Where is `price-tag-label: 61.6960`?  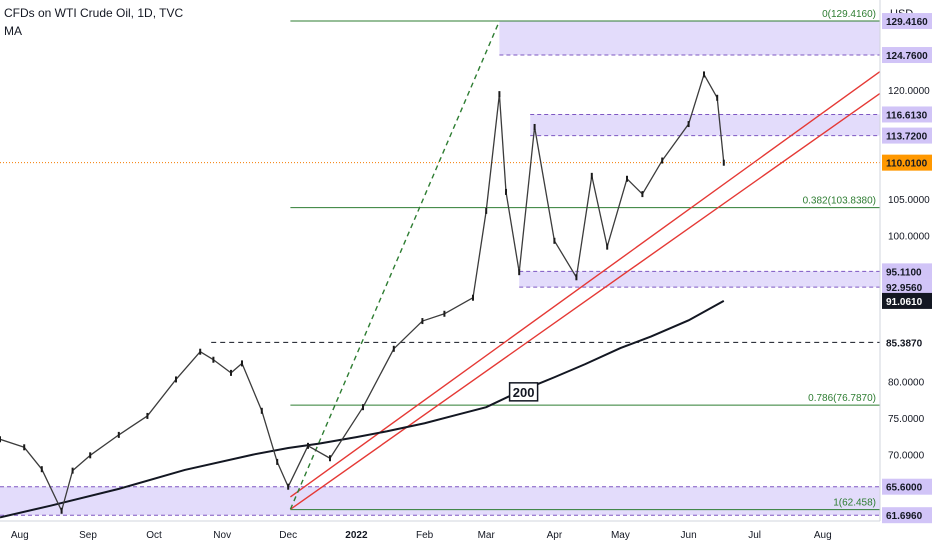
price-tag-label: 61.6960 is located at coordinates (904, 516).